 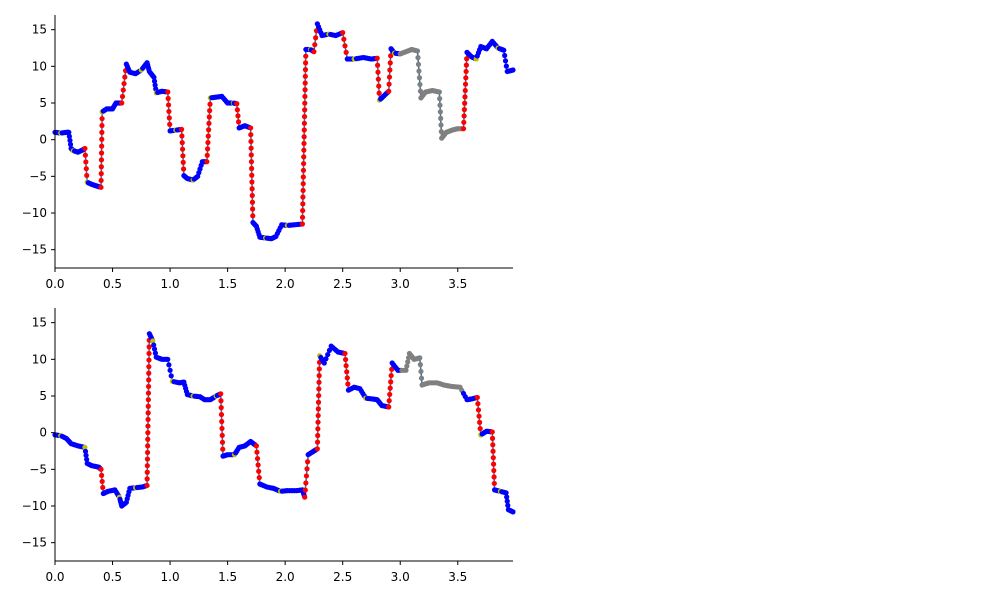 What do you see at coordinates (170, 284) in the screenshot?
I see `x-tick-label: 1.0` at bounding box center [170, 284].